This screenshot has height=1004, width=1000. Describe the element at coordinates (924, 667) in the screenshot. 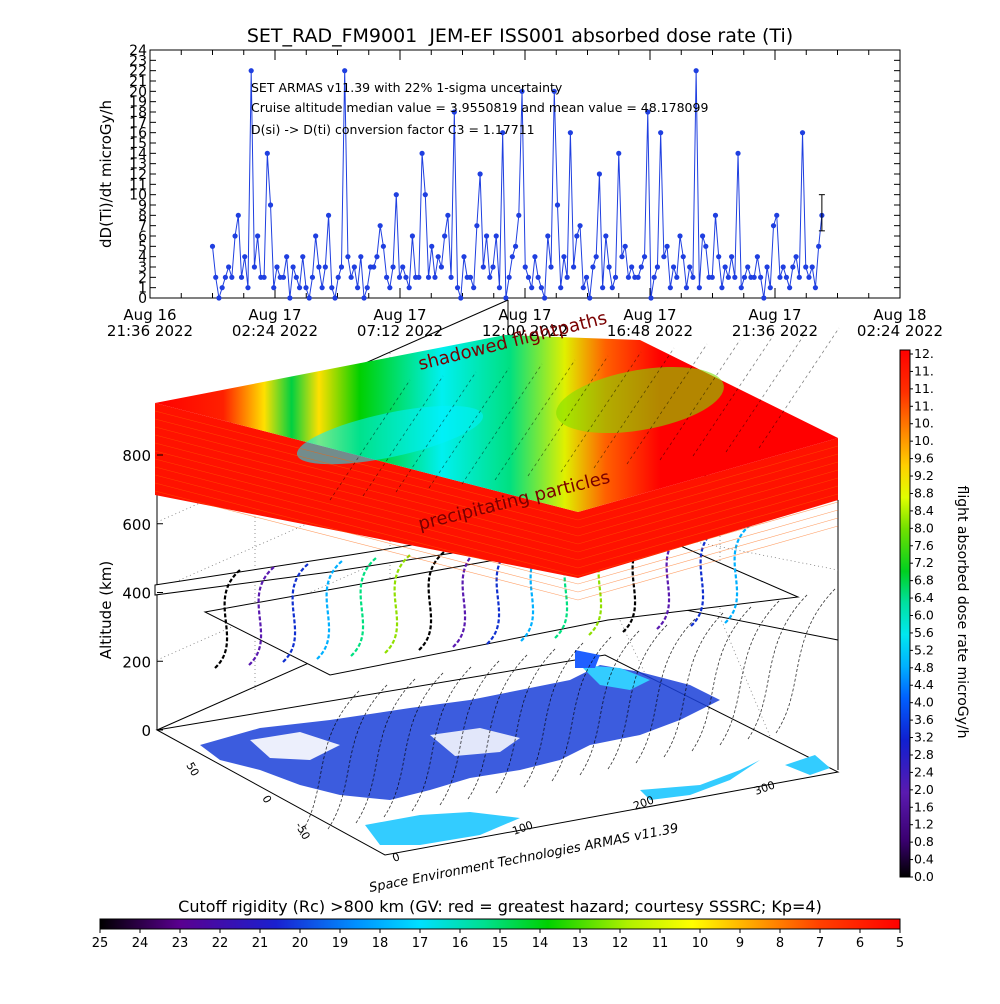

I see `dose-tick-label: 4.8` at that location.